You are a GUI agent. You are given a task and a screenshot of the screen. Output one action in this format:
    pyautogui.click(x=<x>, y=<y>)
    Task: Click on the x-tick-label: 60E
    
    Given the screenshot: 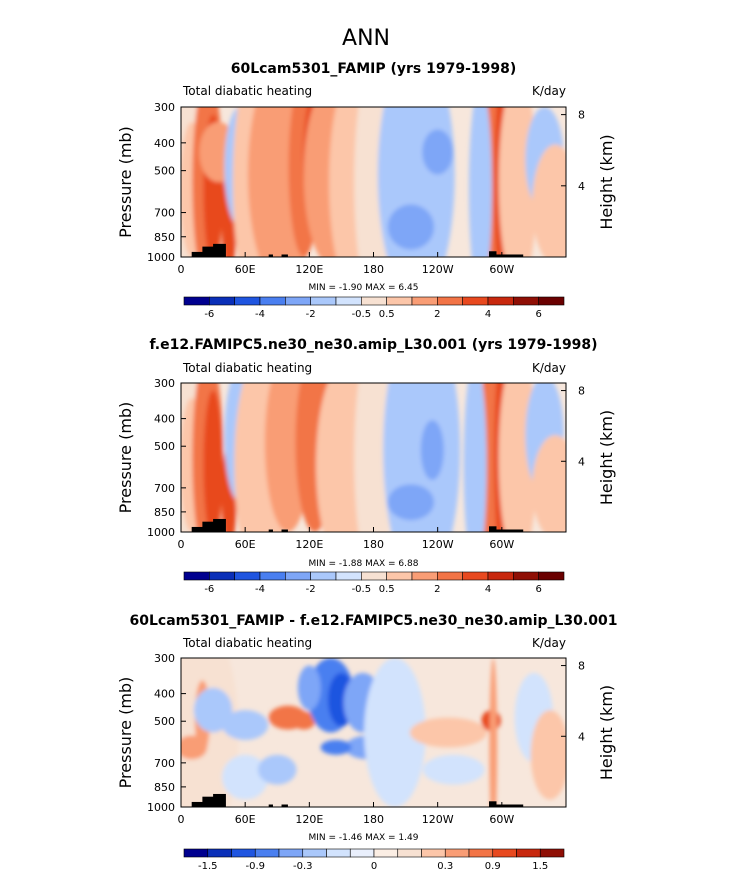 What is the action you would take?
    pyautogui.click(x=245, y=544)
    